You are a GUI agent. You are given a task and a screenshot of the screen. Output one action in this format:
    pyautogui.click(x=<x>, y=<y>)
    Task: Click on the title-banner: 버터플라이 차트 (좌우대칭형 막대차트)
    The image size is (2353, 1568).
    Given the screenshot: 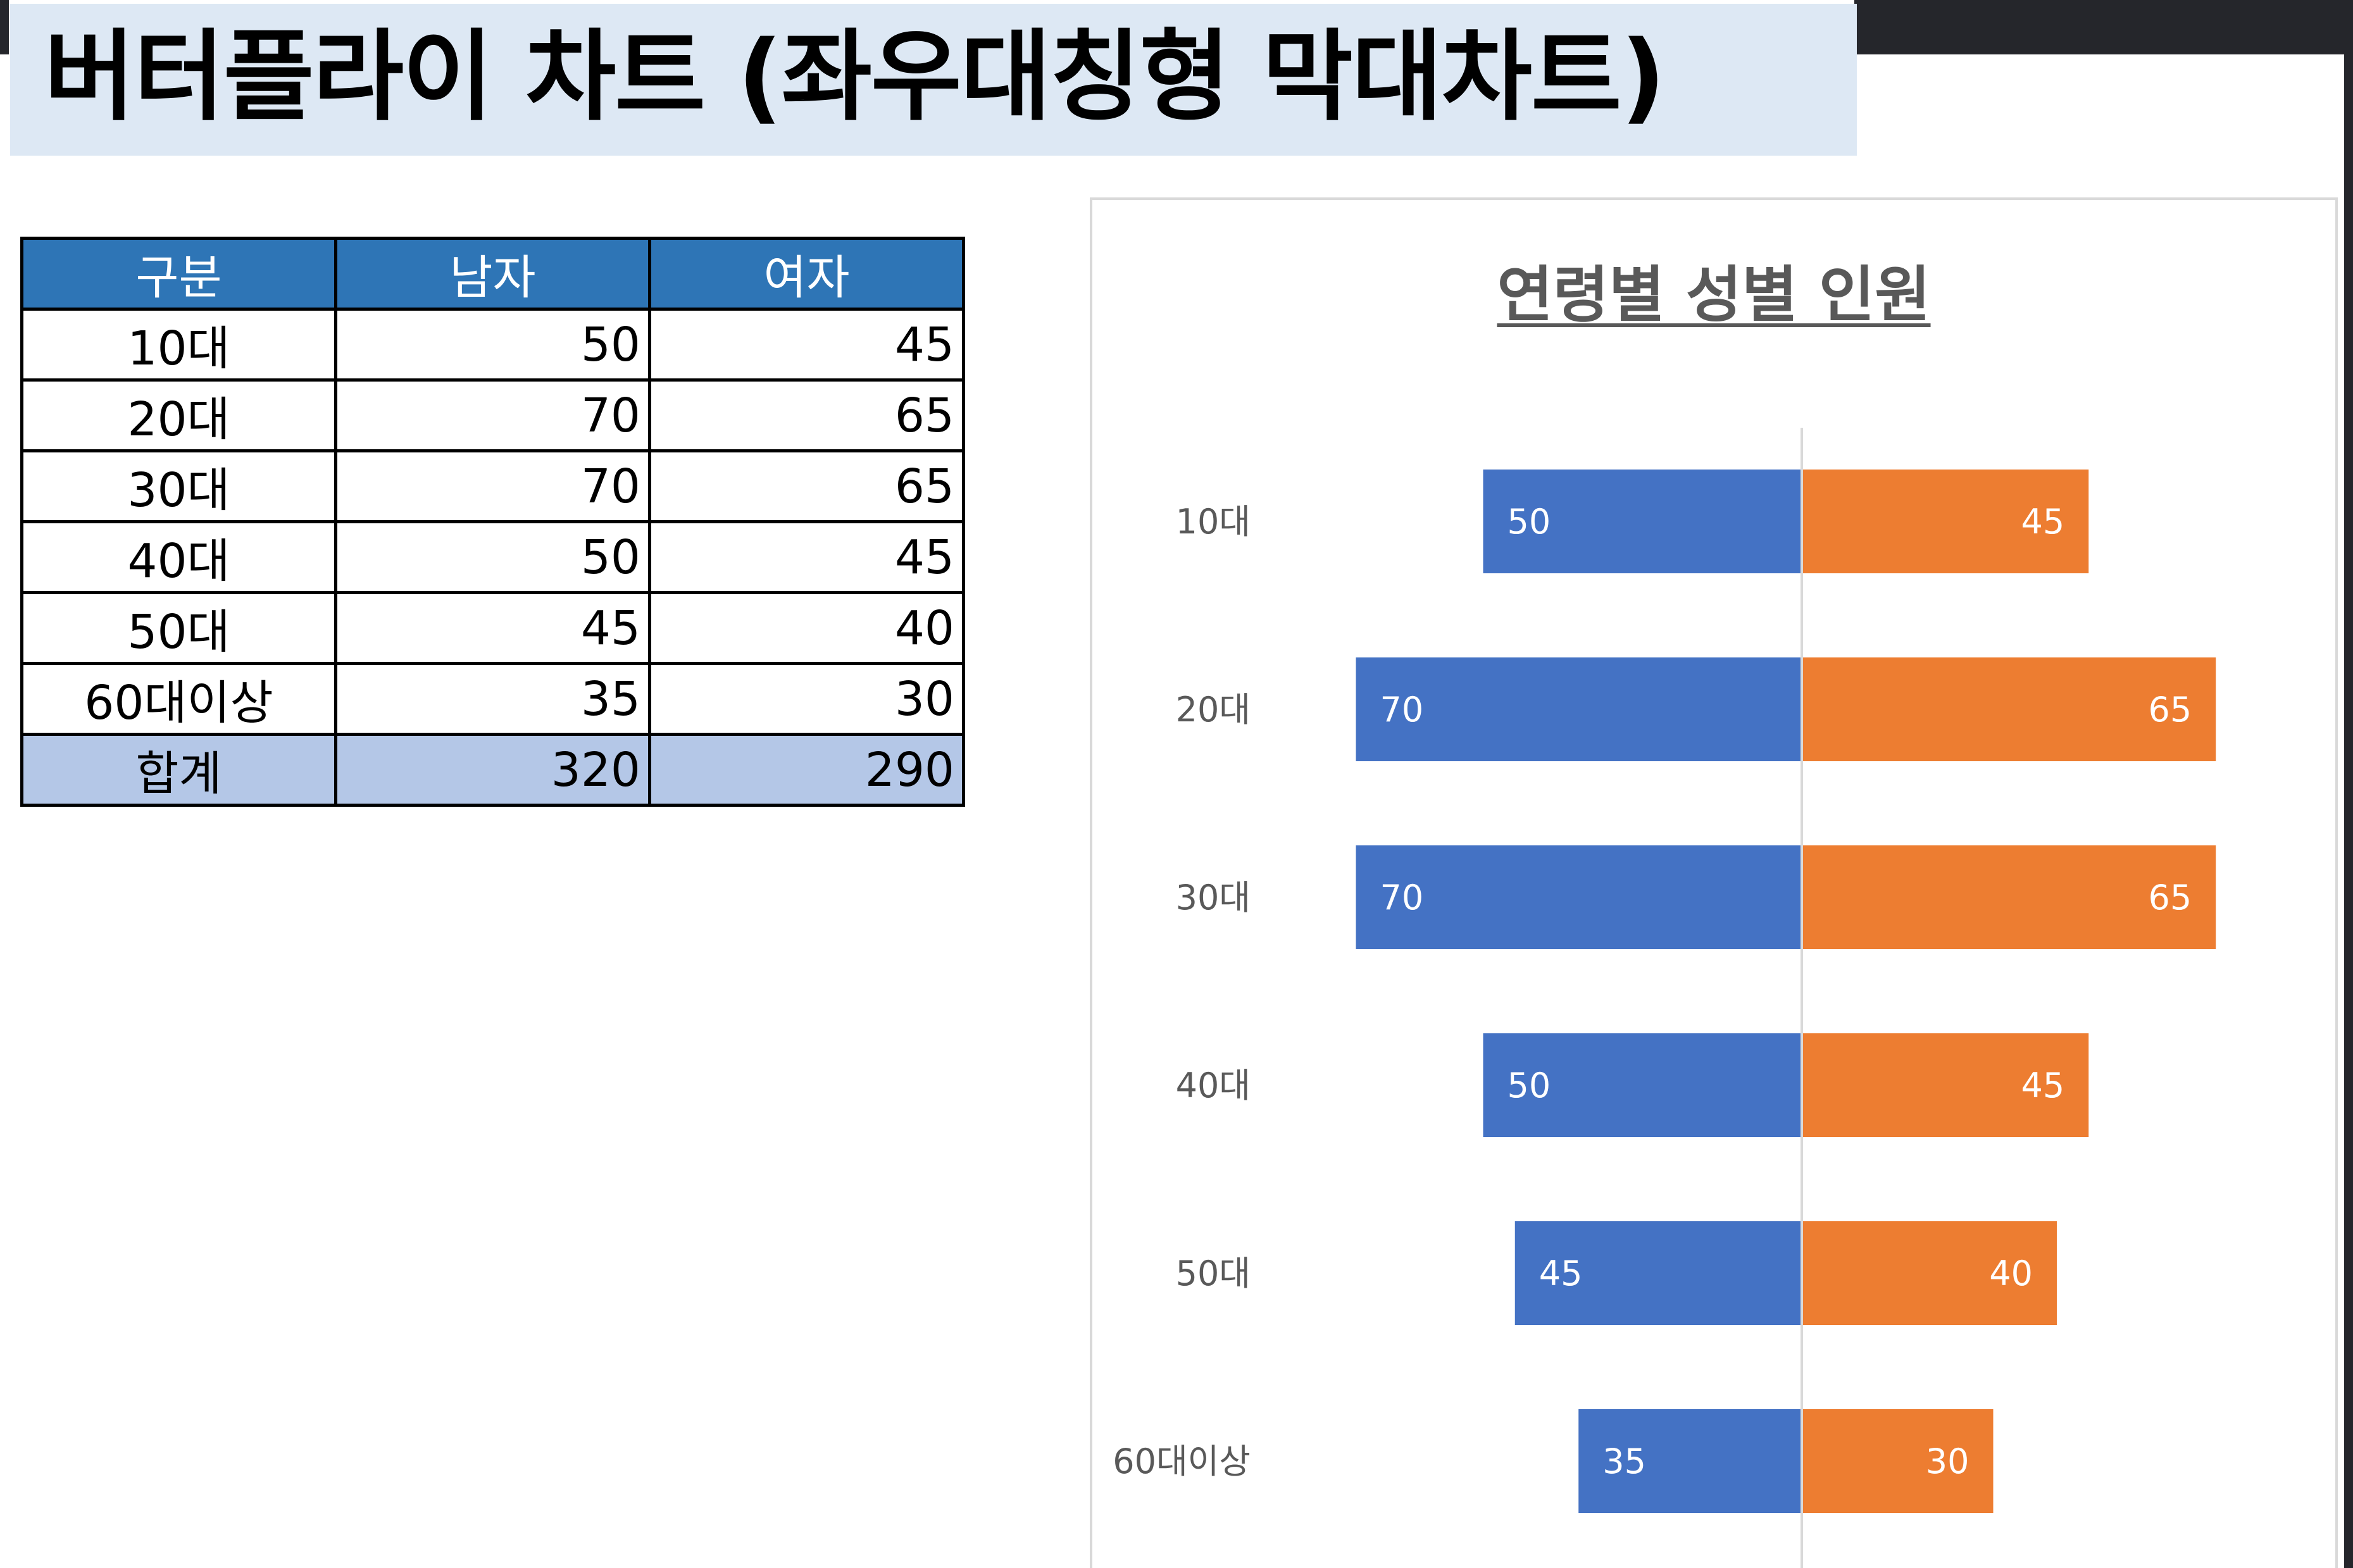 What is the action you would take?
    pyautogui.click(x=933, y=80)
    